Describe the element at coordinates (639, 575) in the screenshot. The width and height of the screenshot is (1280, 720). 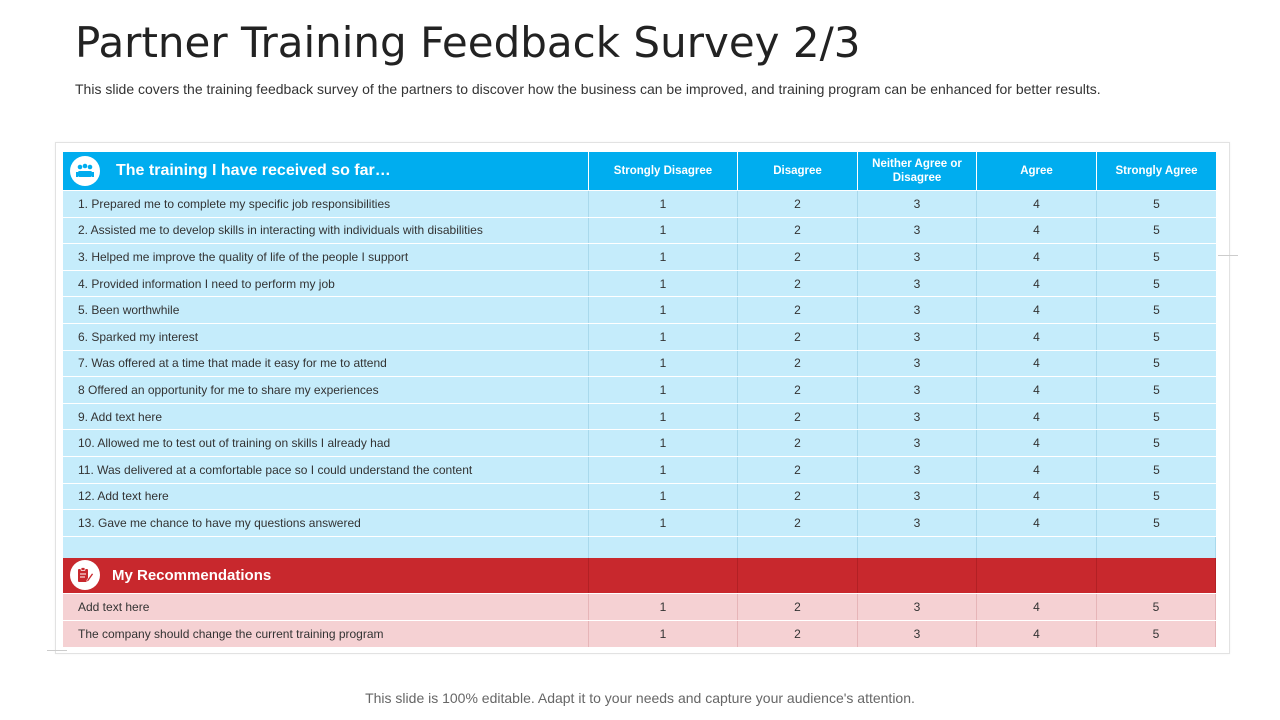
I see `recommendations-header-row: My Recommendations` at that location.